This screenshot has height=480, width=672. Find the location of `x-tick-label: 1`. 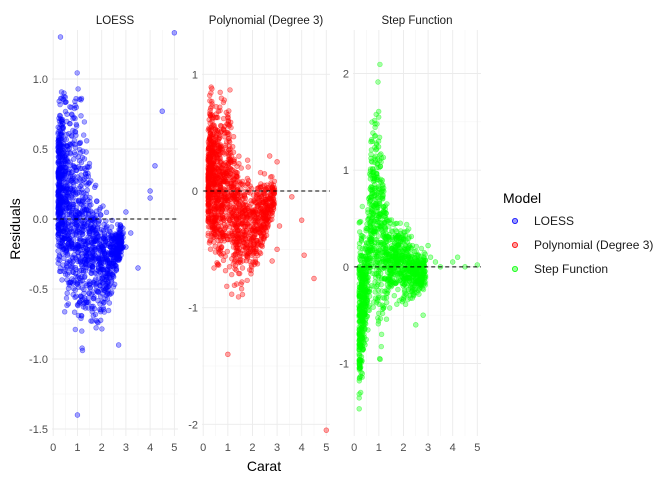

x-tick-label: 1 is located at coordinates (77, 448).